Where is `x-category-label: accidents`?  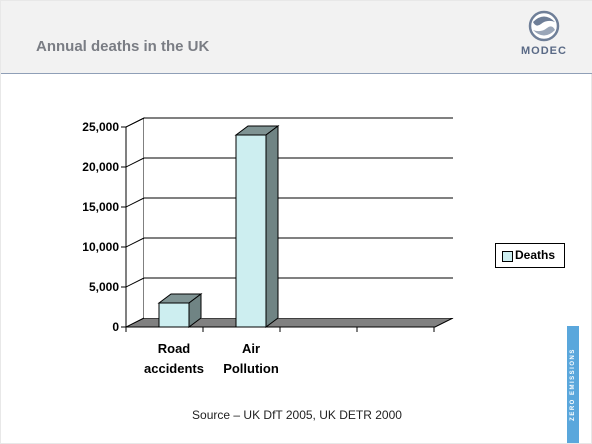 x-category-label: accidents is located at coordinates (174, 368).